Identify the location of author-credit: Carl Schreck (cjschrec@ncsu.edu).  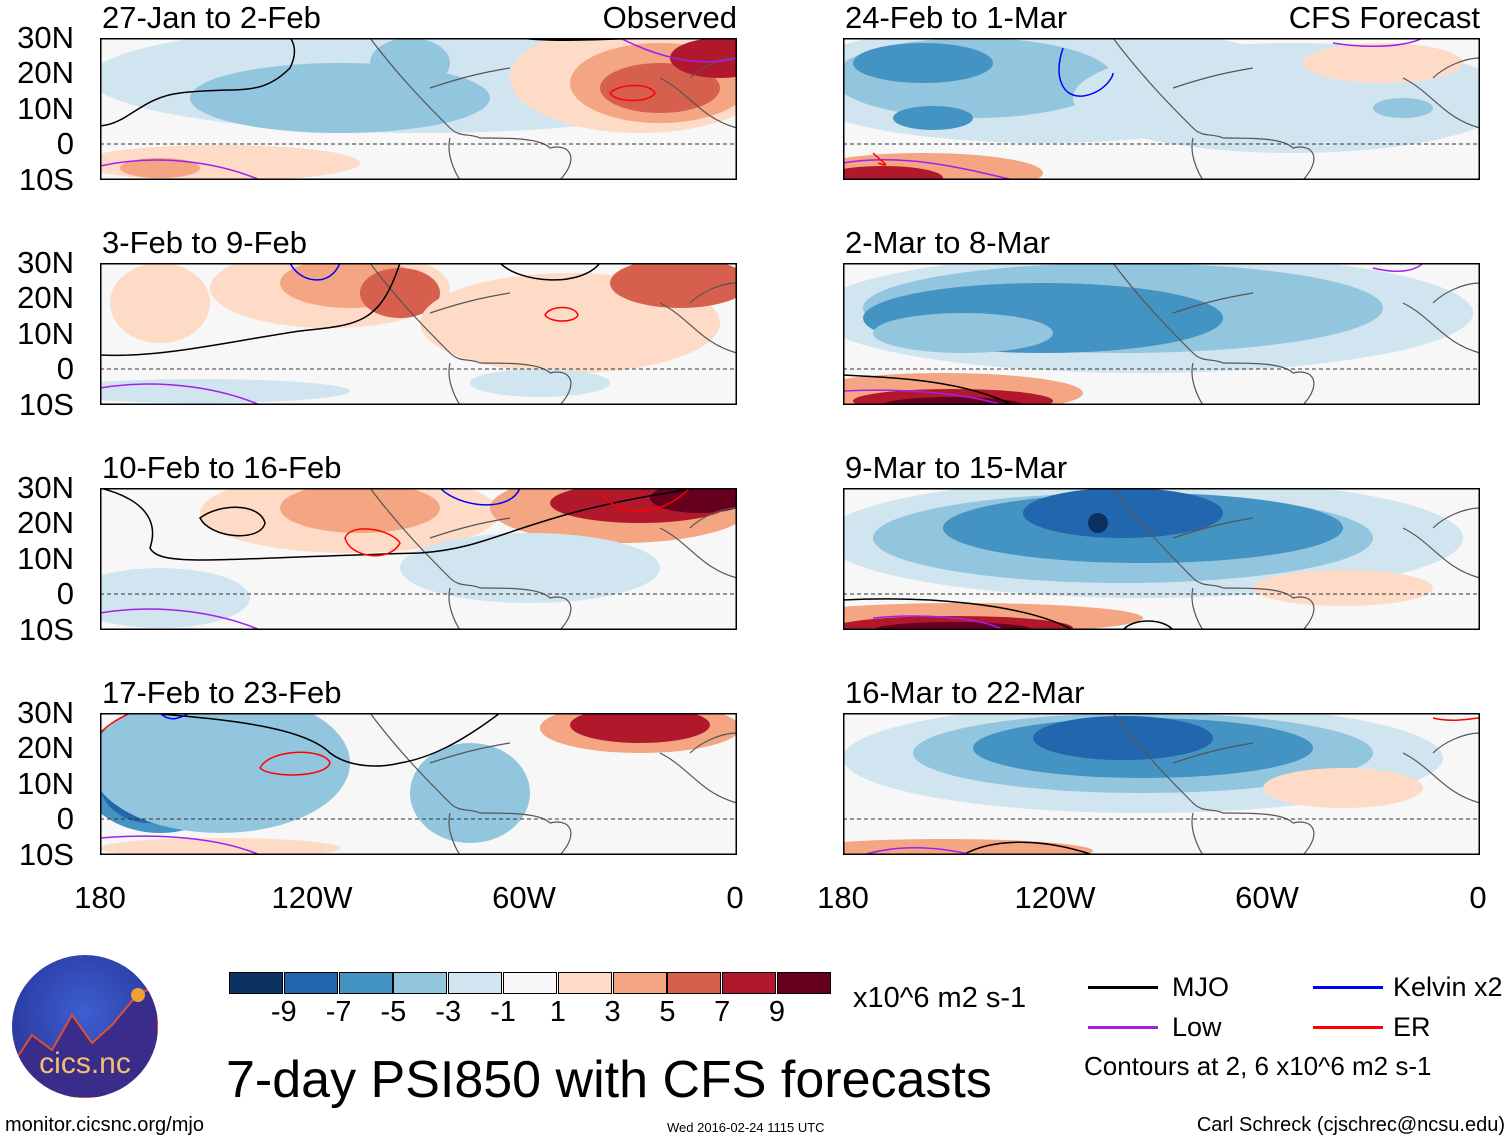
(1350, 1125).